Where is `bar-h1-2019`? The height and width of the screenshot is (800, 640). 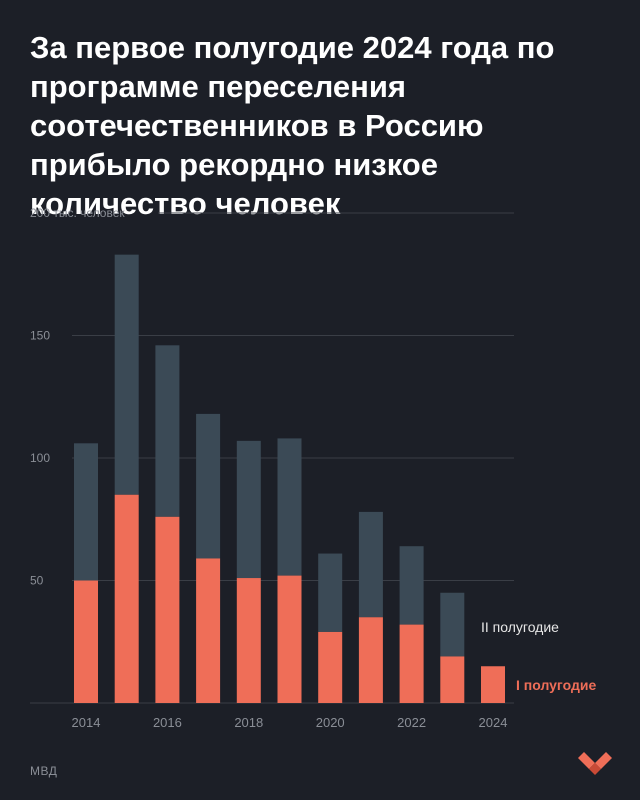
bar-h1-2019 is located at coordinates (289, 639).